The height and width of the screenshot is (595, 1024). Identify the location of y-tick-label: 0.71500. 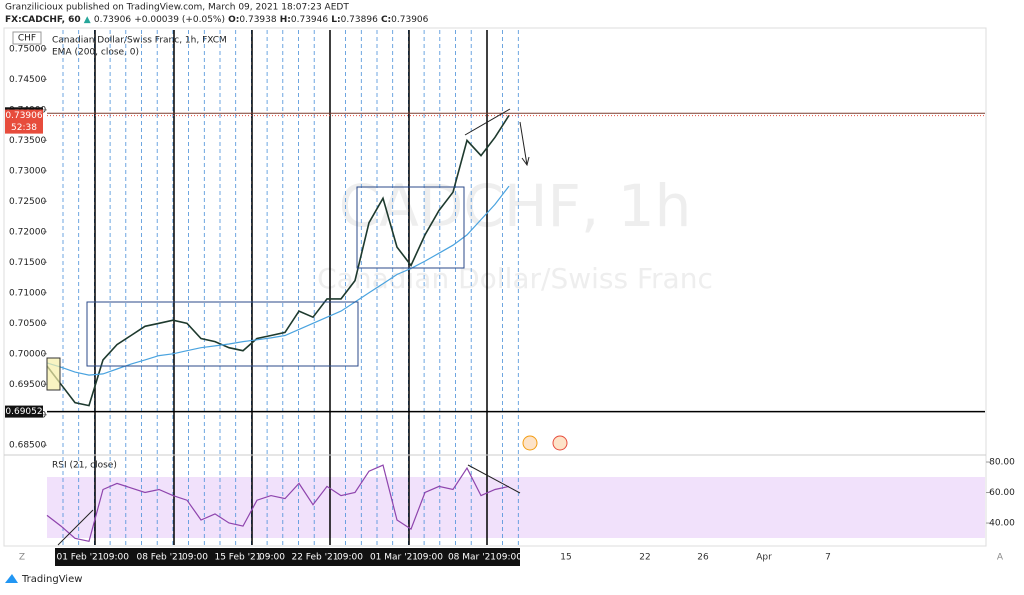
(27, 263).